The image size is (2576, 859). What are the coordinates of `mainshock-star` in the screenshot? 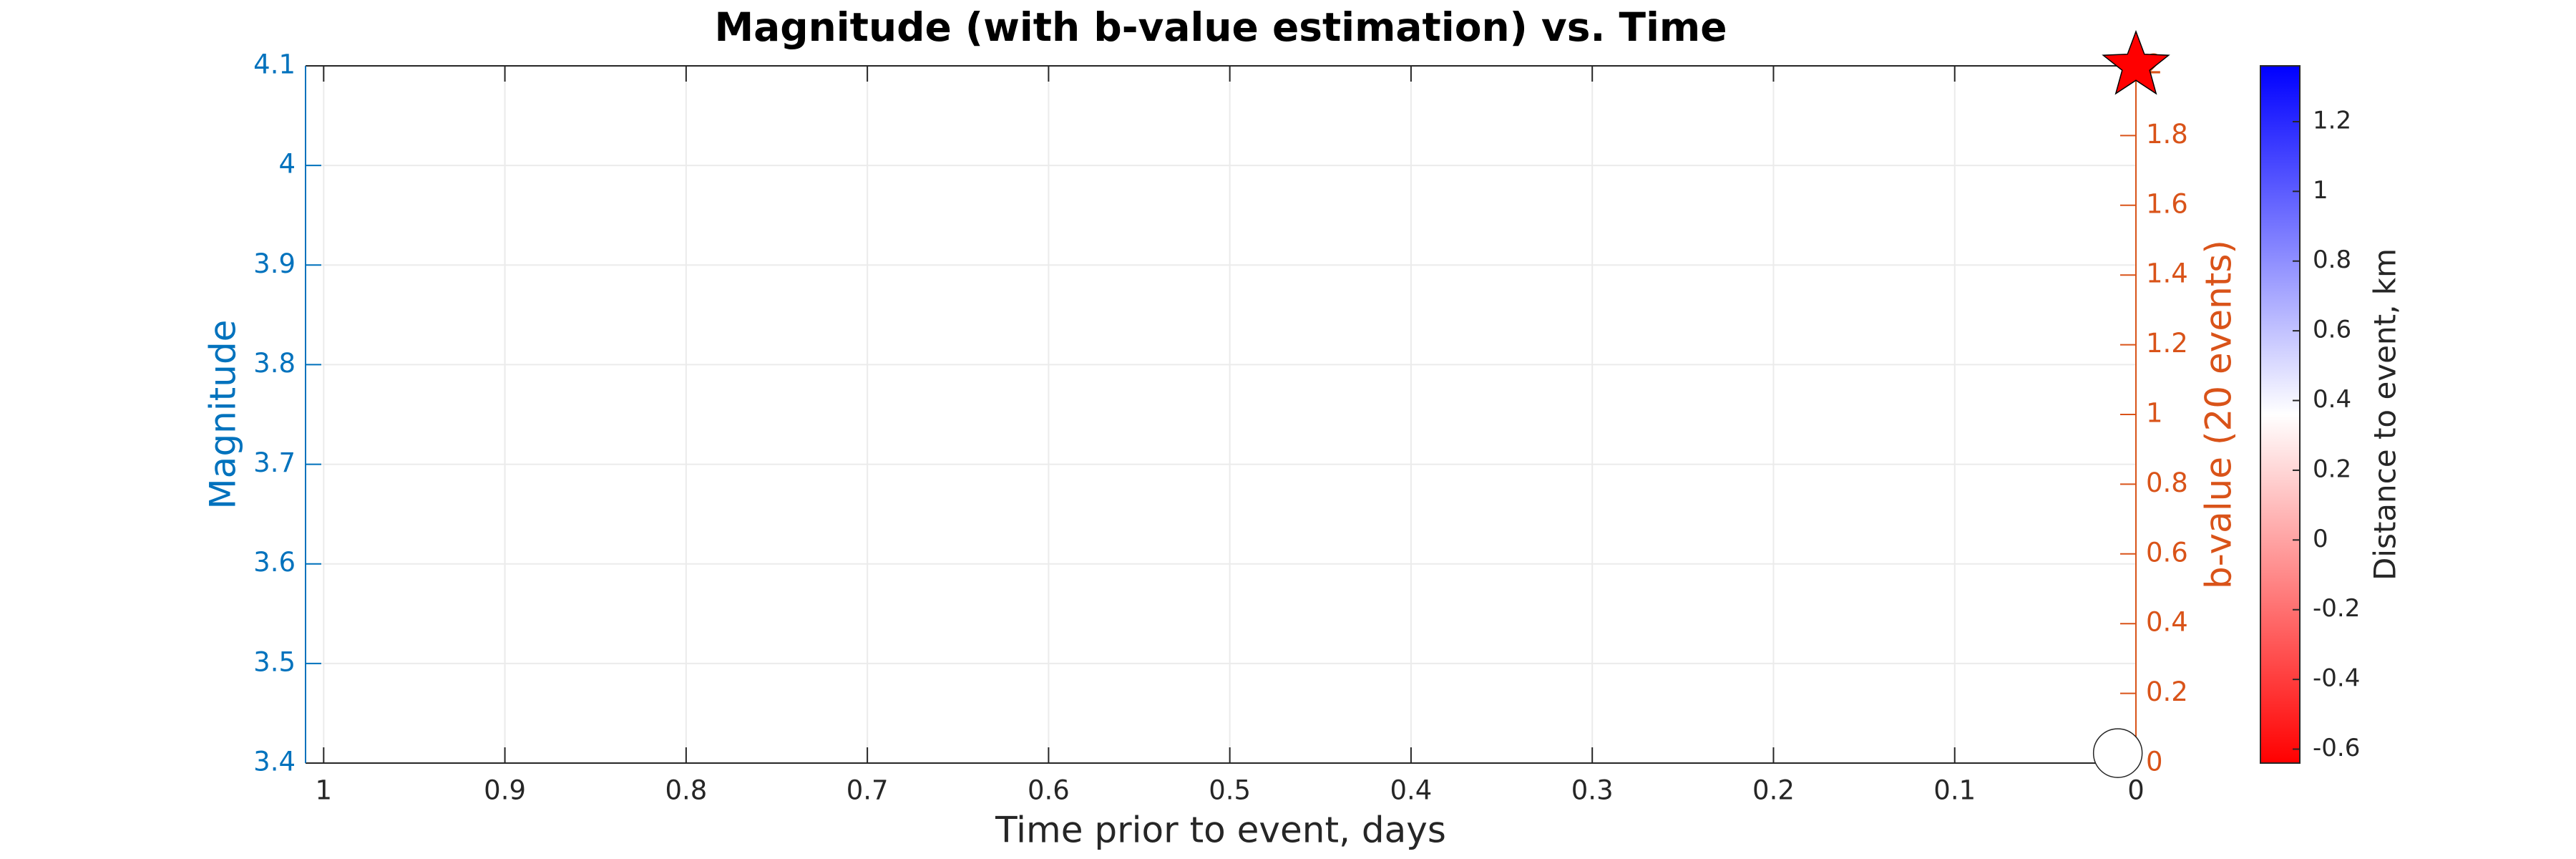 It's located at (2136, 62).